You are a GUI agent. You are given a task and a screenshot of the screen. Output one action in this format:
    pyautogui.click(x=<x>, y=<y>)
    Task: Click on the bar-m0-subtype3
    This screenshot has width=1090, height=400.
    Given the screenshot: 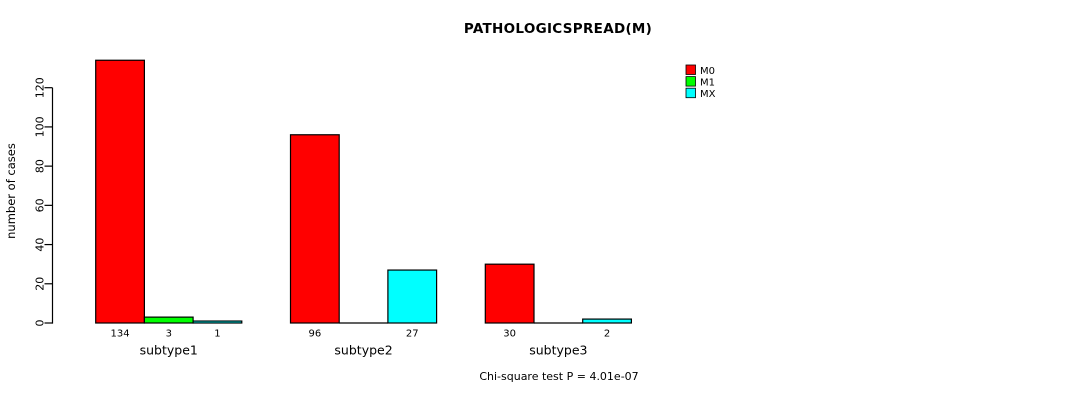 What is the action you would take?
    pyautogui.click(x=509, y=293)
    